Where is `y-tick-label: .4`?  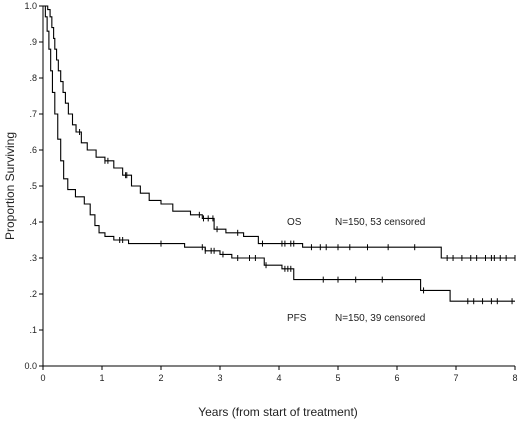 y-tick-label: .4 is located at coordinates (33, 222).